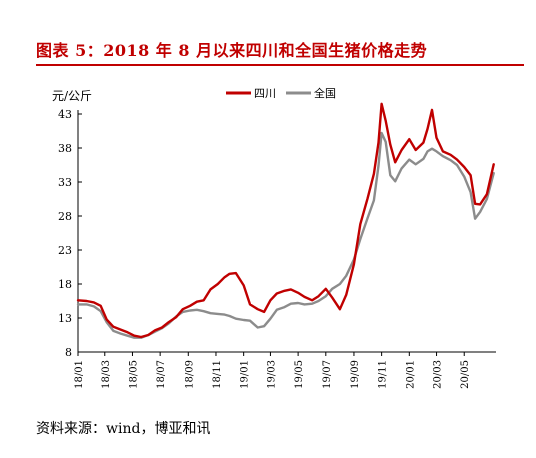 This screenshot has height=458, width=536. What do you see at coordinates (68, 352) in the screenshot?
I see `y-tick-label: 8` at bounding box center [68, 352].